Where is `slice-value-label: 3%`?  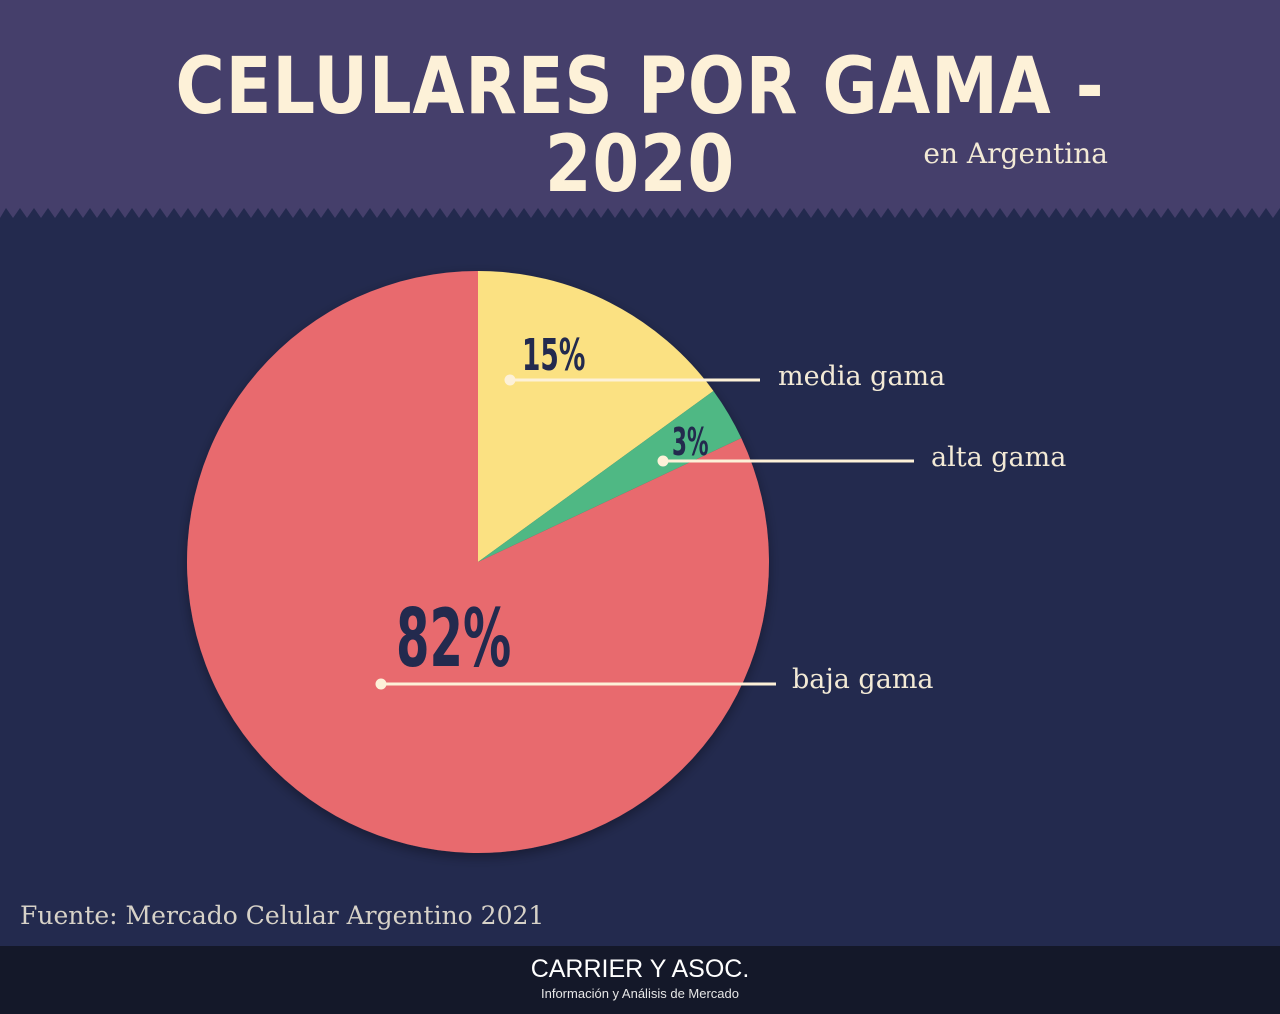
slice-value-label: 3% is located at coordinates (690, 442).